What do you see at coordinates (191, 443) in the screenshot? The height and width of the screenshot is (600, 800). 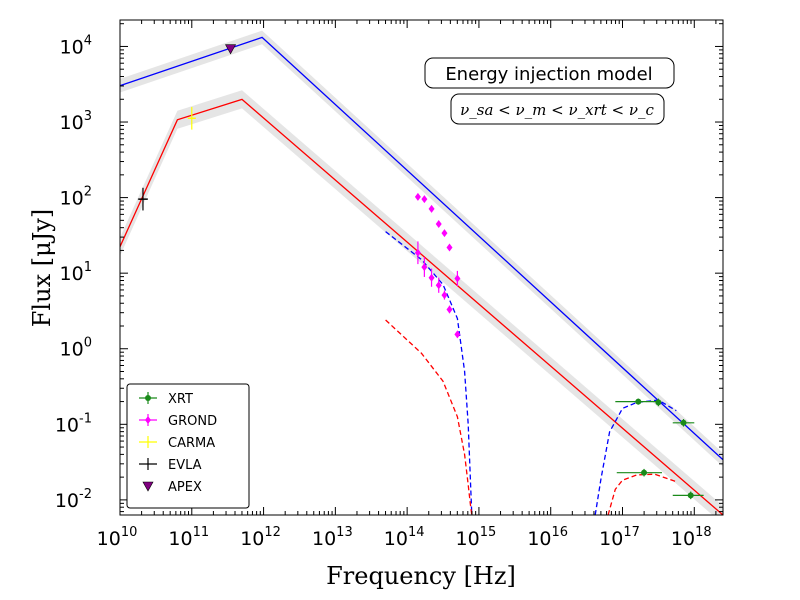 I see `legend-label-carma: CARMA` at bounding box center [191, 443].